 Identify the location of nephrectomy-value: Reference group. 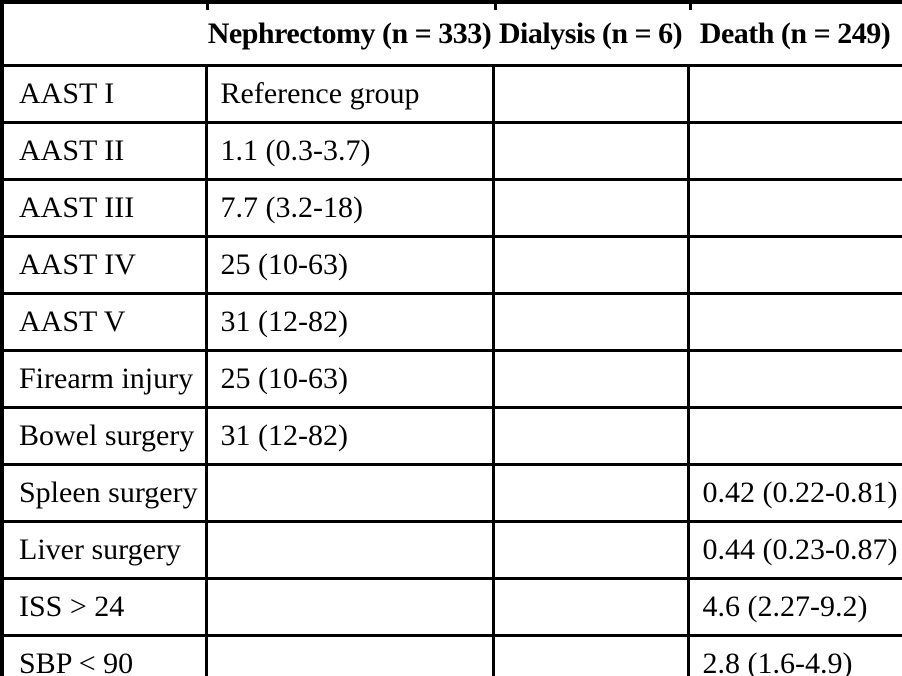
(349, 94).